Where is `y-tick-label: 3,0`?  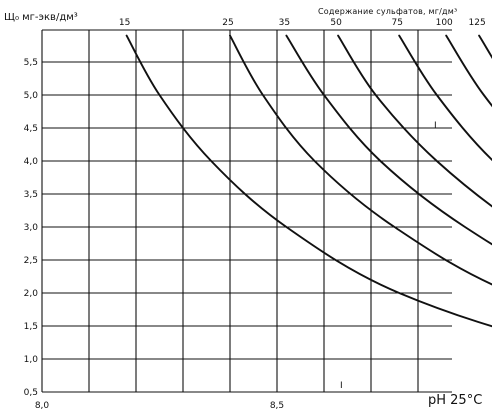 y-tick-label: 3,0 is located at coordinates (31, 228).